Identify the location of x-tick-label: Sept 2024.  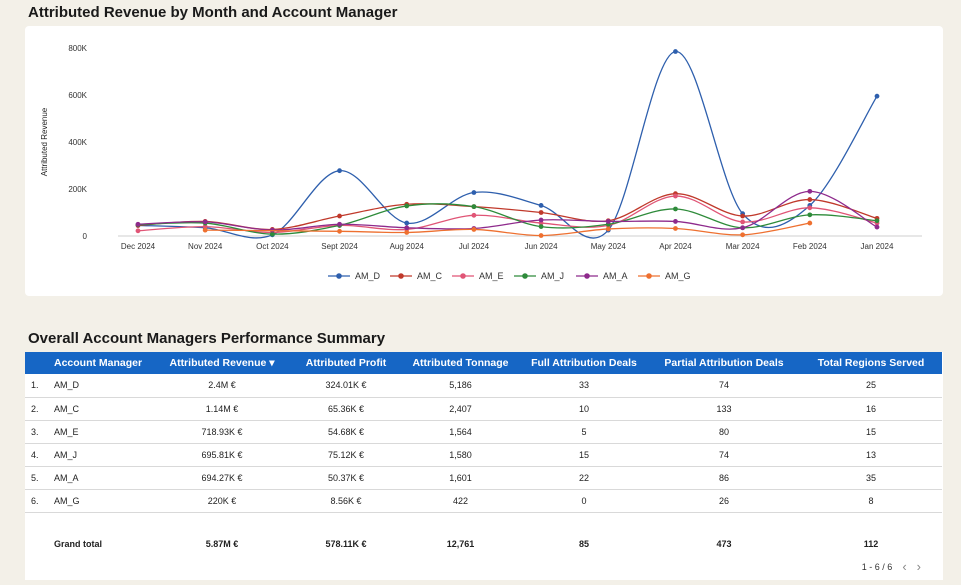
(339, 246).